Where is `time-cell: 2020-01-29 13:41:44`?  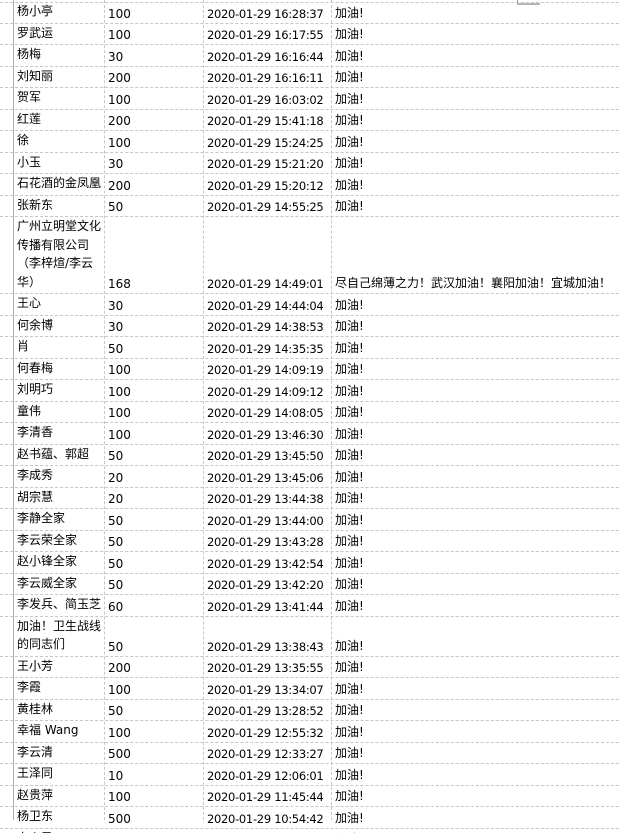
time-cell: 2020-01-29 13:41:44 is located at coordinates (267, 605).